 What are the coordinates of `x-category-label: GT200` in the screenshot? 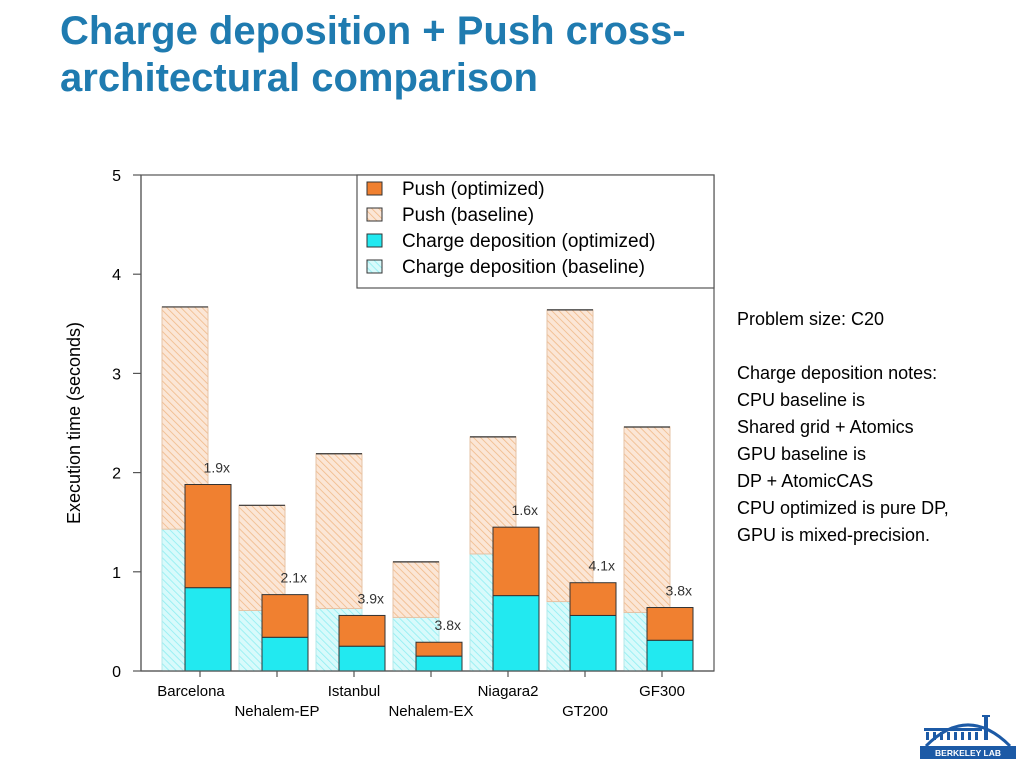 It's located at (585, 711).